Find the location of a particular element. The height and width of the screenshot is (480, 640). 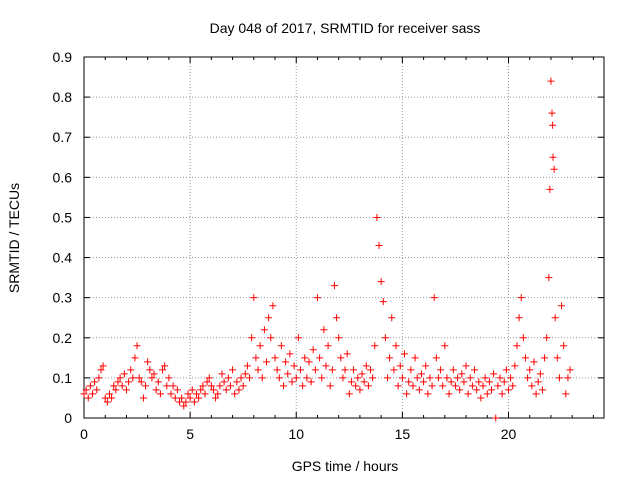

x-tick-label: 5 is located at coordinates (190, 434).